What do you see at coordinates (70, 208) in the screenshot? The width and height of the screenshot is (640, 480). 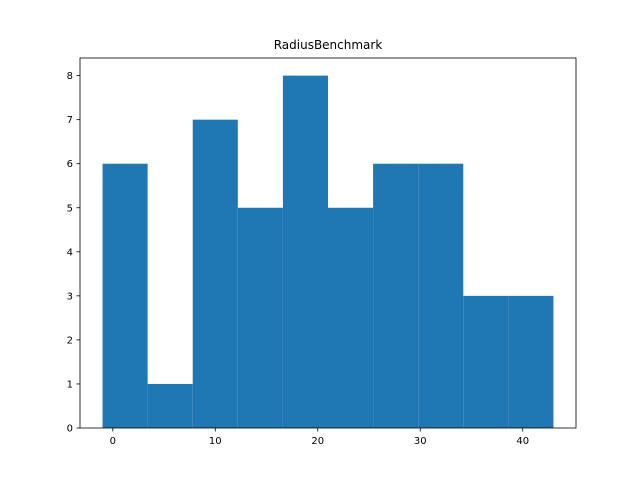 I see `y-tick-label: 5` at bounding box center [70, 208].